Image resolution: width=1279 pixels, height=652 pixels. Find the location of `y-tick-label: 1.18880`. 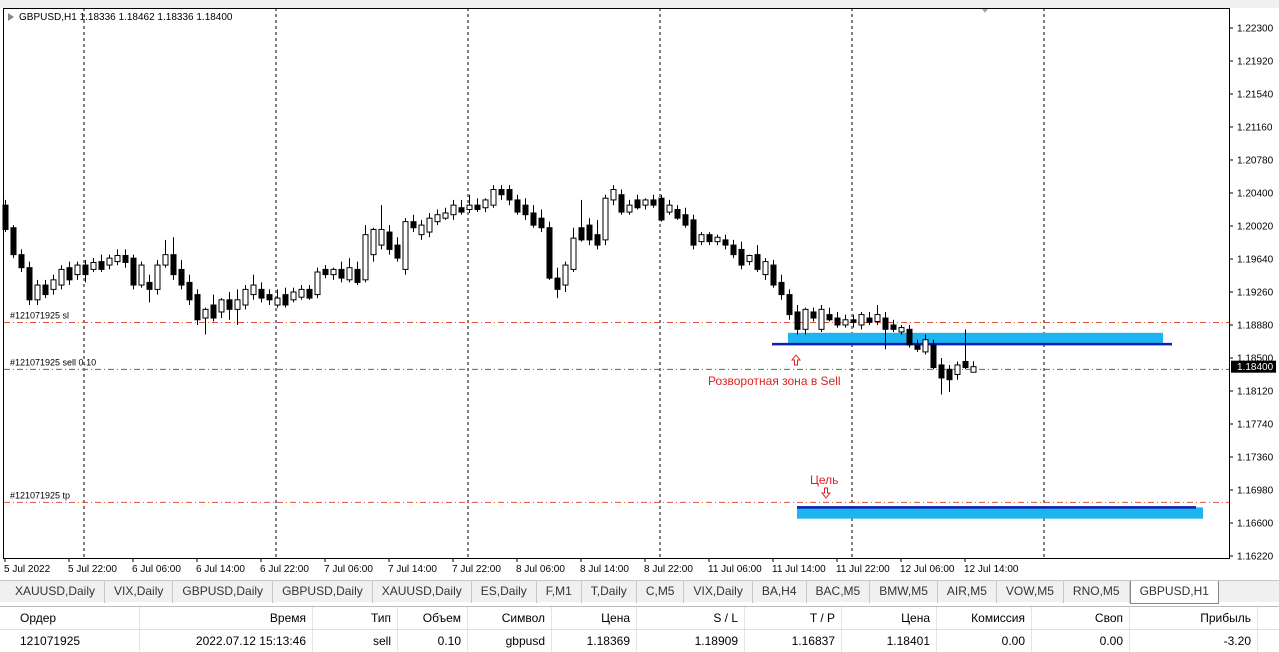

y-tick-label: 1.18880 is located at coordinates (1255, 325).